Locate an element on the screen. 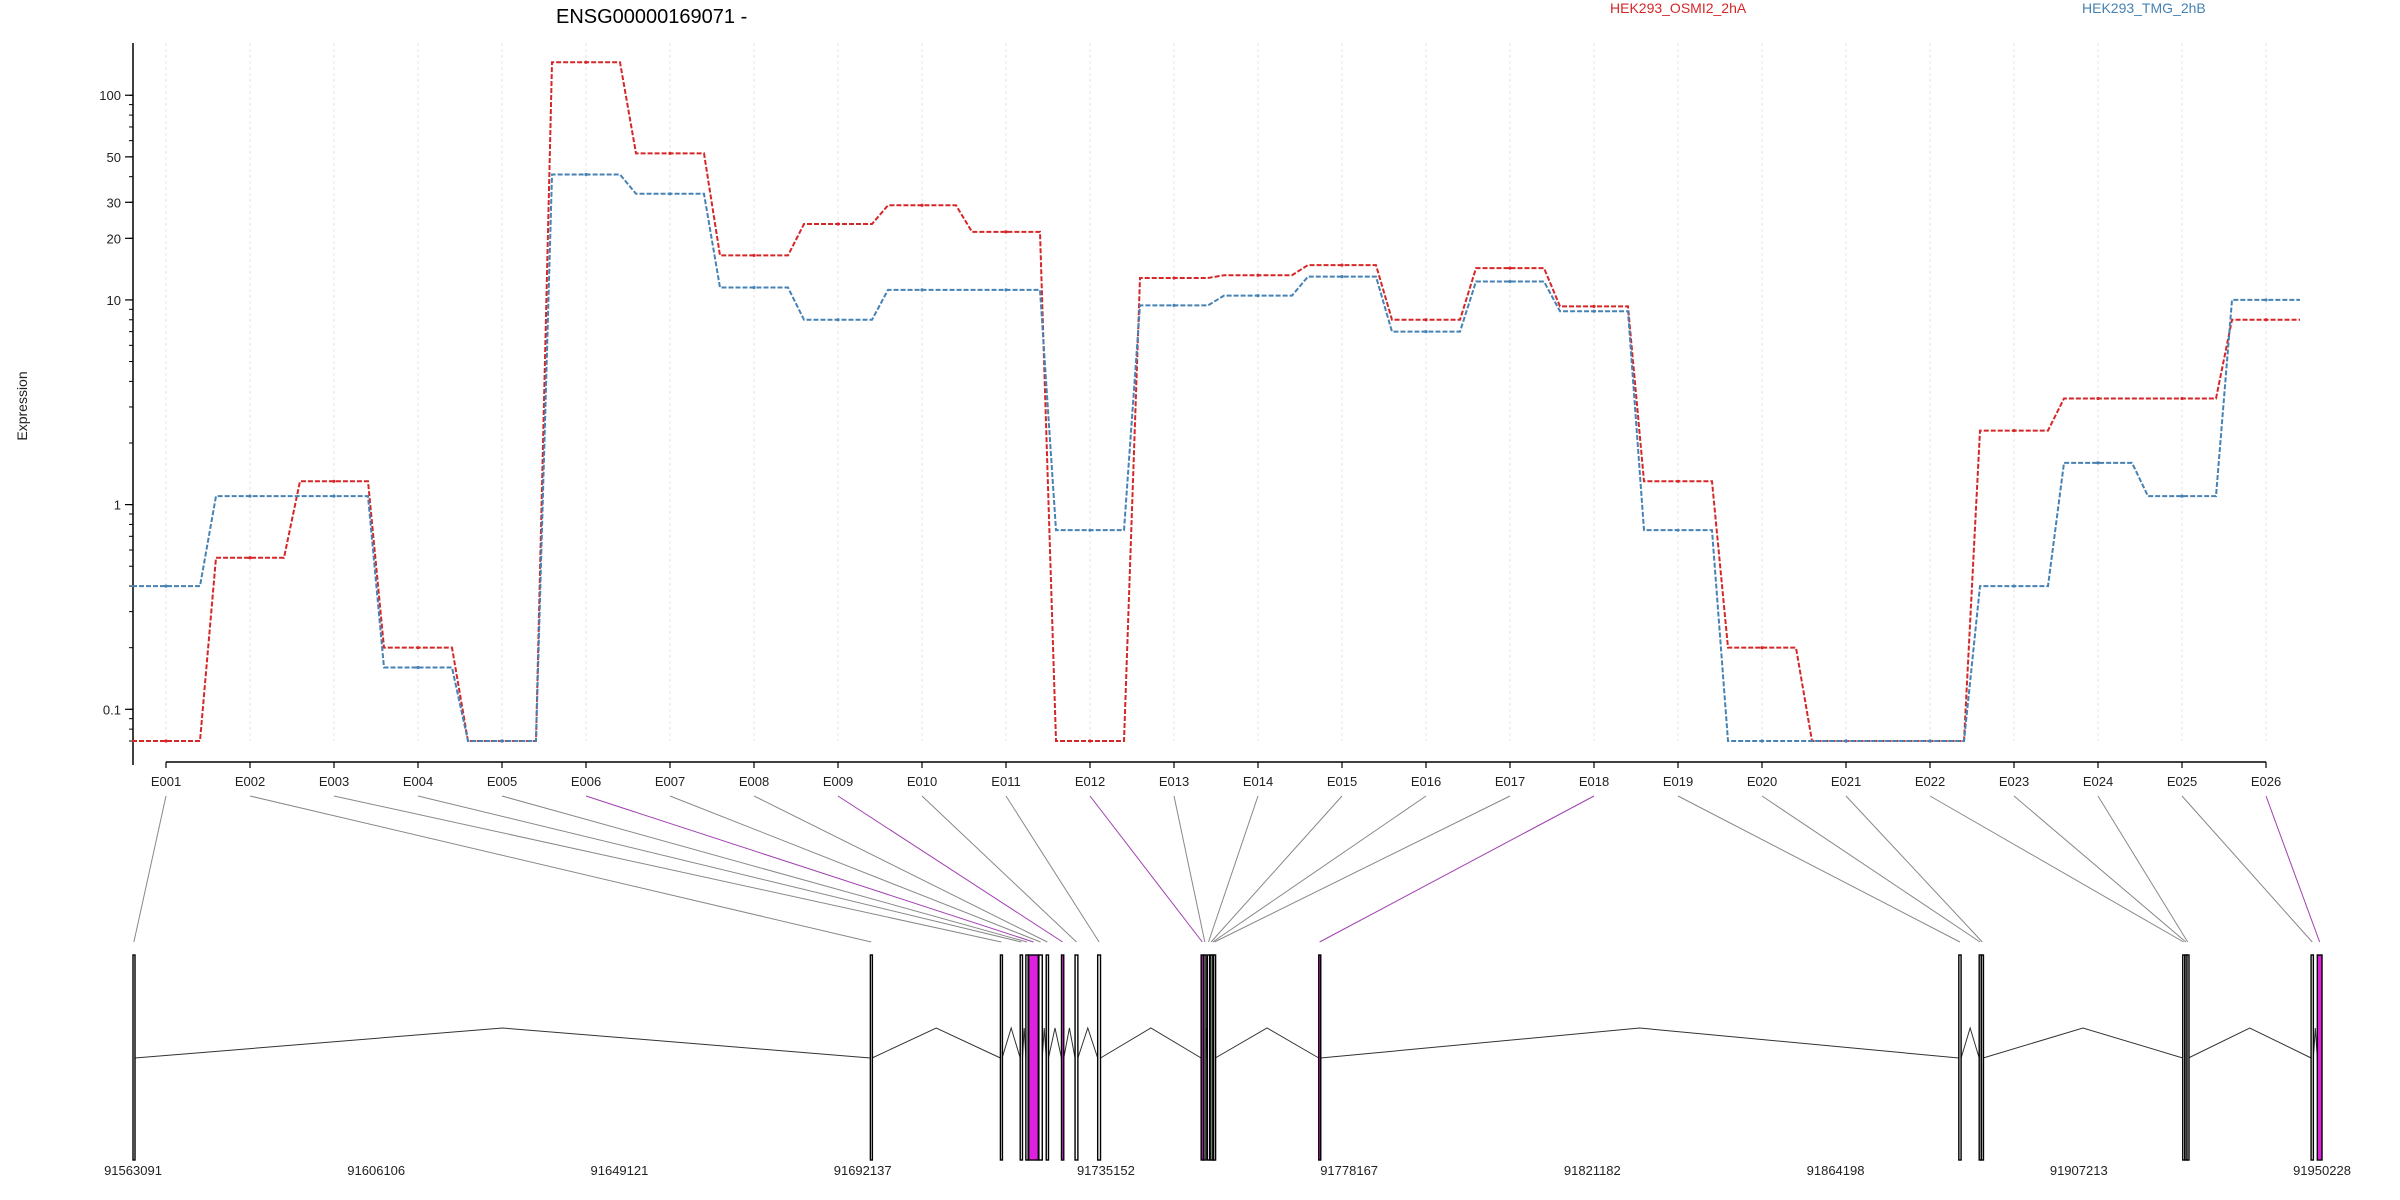  x-tick-label: E025 is located at coordinates (2182, 781).